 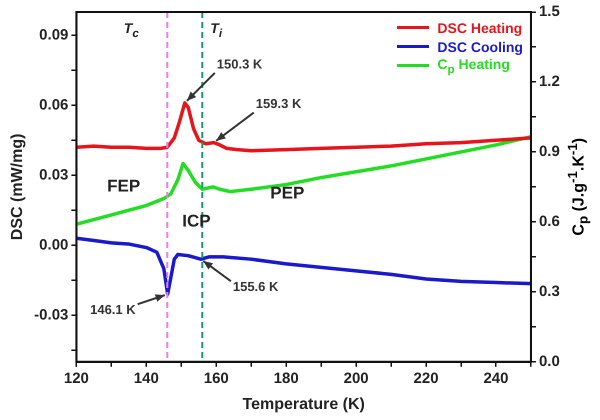 What do you see at coordinates (53, 175) in the screenshot?
I see `y-tick-label: 0.03` at bounding box center [53, 175].